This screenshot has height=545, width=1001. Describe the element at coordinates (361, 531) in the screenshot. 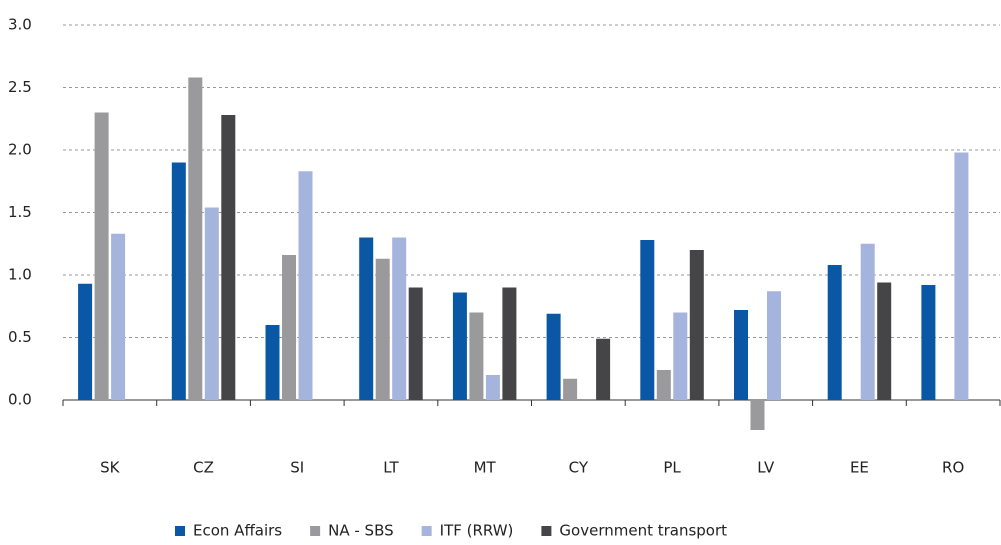

I see `legend-label: NA - SBS` at that location.